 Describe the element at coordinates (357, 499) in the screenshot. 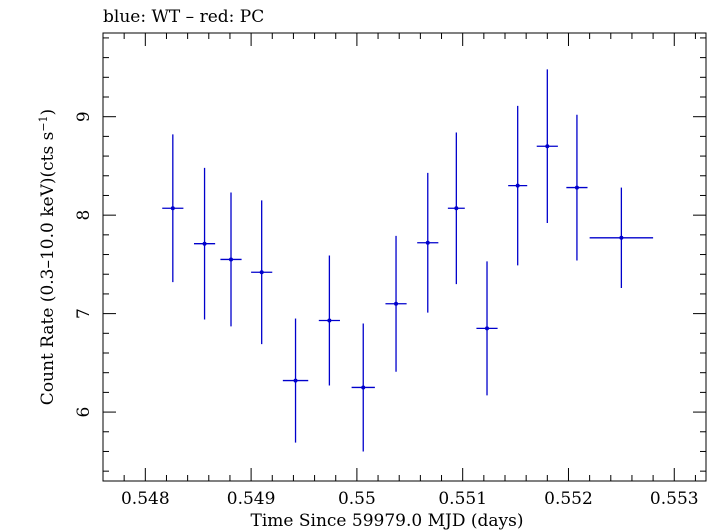

I see `x-tick-label: 0.55` at that location.